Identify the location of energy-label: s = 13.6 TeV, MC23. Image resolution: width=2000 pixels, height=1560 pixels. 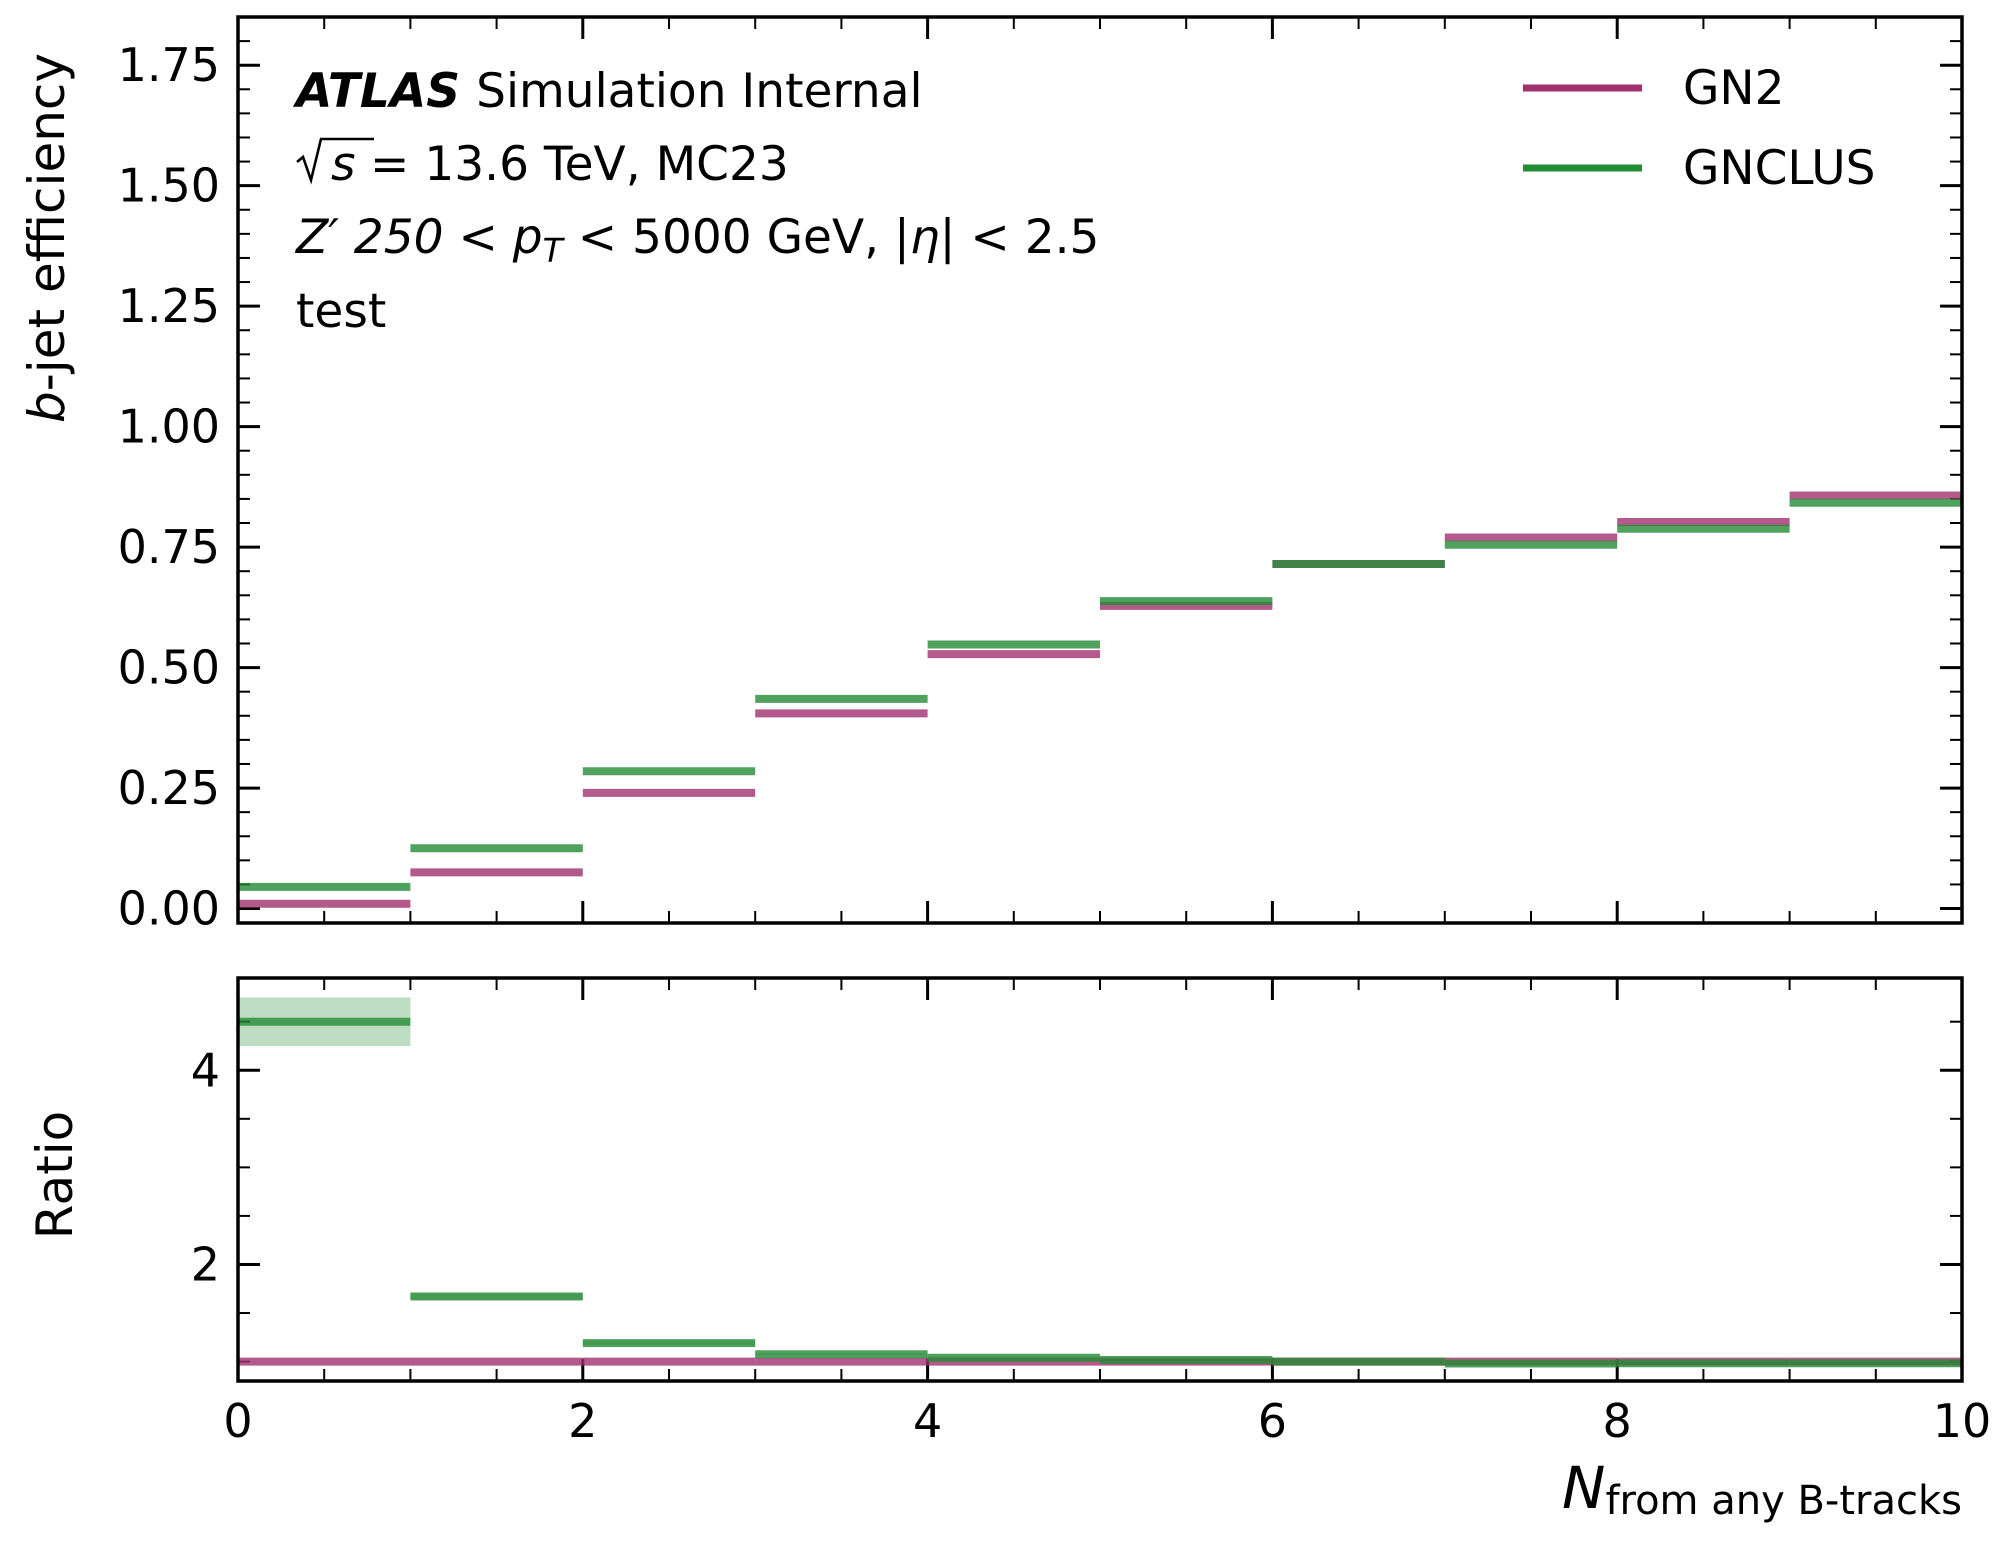
(542, 164).